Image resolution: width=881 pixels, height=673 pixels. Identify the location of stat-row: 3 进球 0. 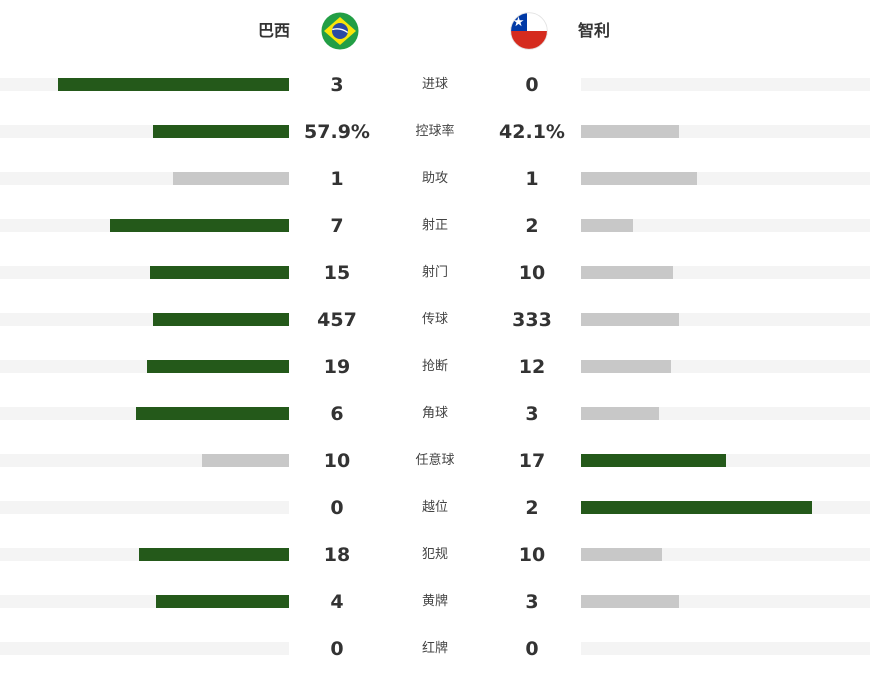
(440, 85).